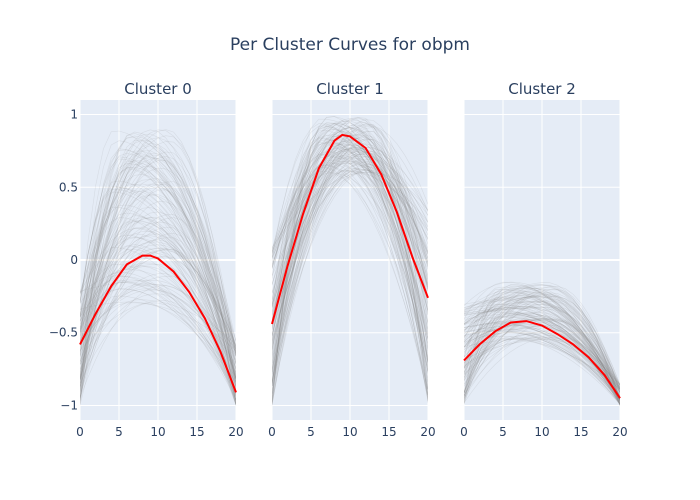  I want to click on x-tick-label: 15, so click(388, 432).